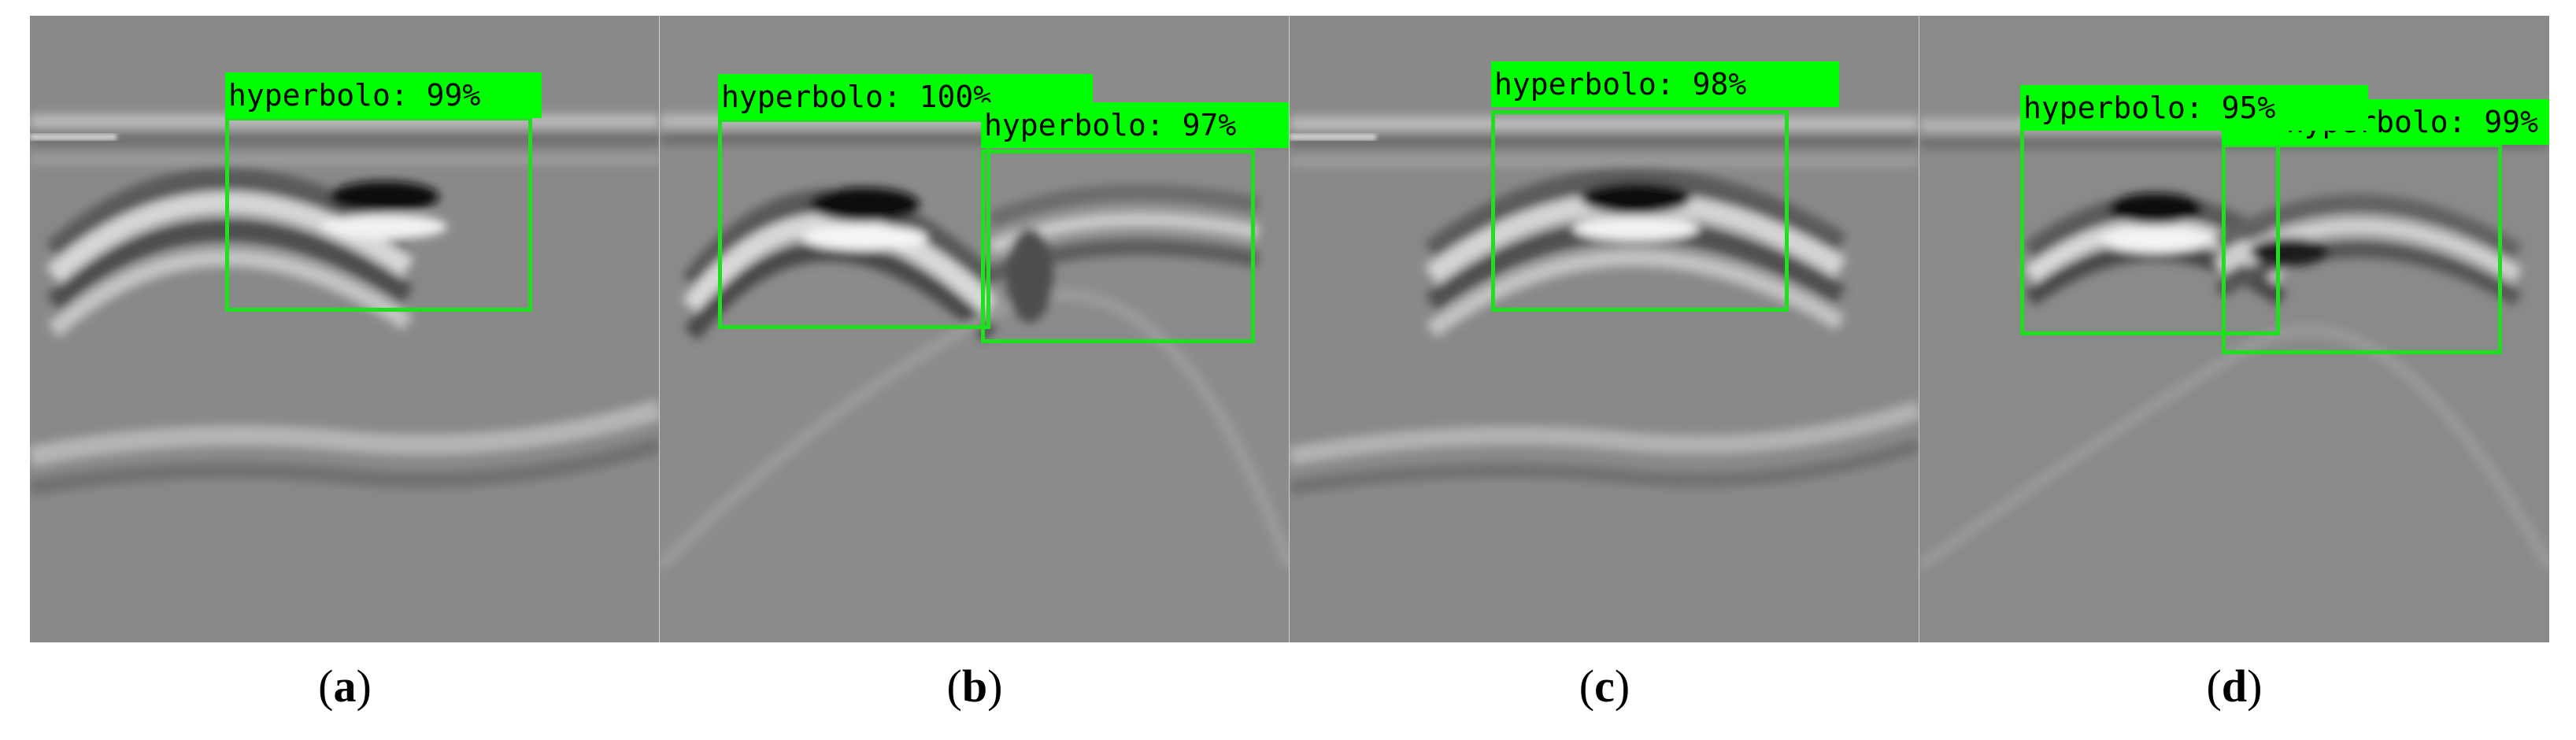 This screenshot has height=740, width=2576. I want to click on panel-caption: (a), so click(345, 686).